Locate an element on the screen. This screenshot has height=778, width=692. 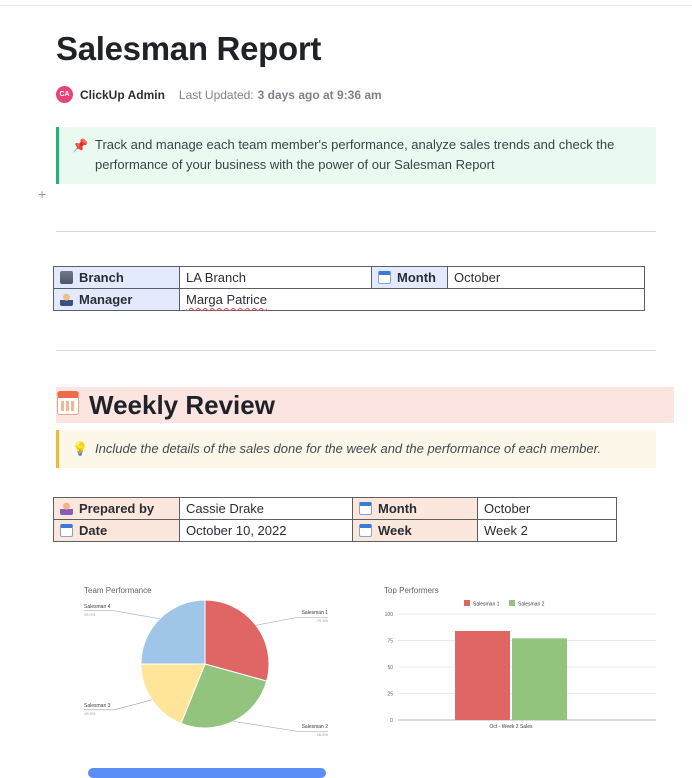
y-tick-label: 50 is located at coordinates (390, 668).